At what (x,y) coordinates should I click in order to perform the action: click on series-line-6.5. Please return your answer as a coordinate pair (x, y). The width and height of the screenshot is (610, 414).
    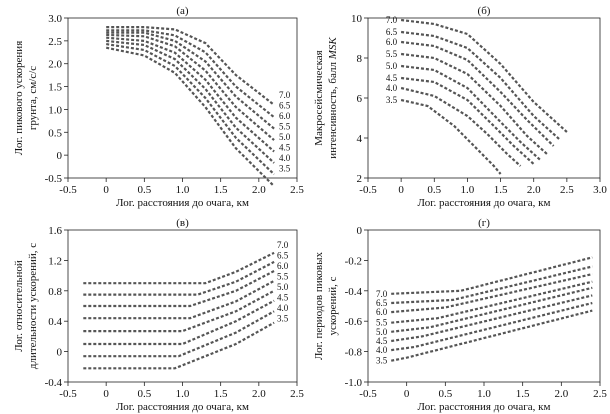
    Looking at the image, I should click on (179, 278).